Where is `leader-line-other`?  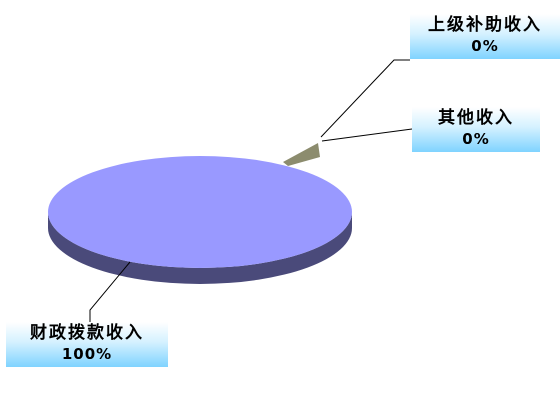
leader-line-other is located at coordinates (367, 135).